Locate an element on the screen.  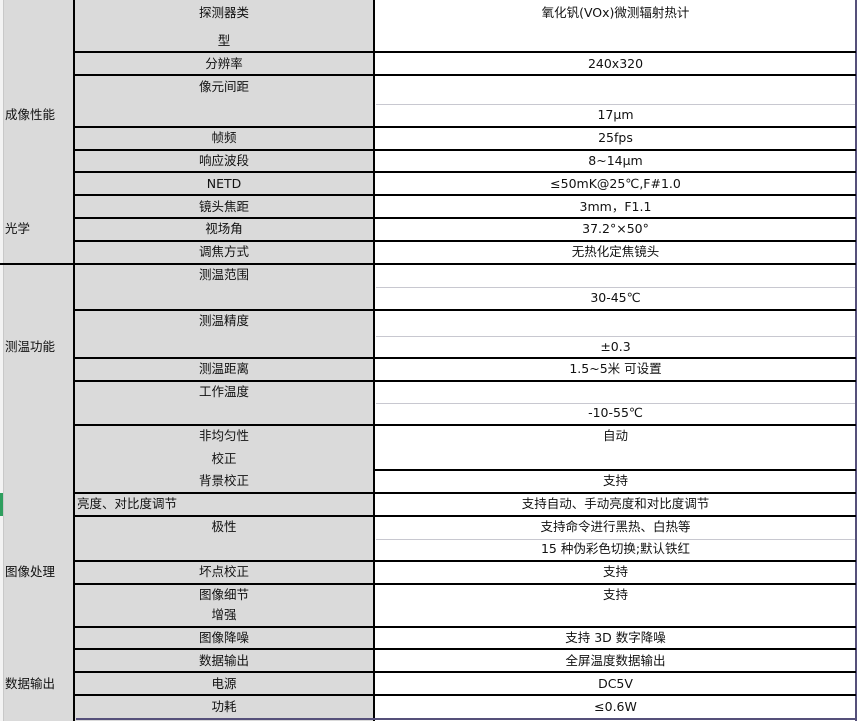
param-value: 1.5~5米 可设置 is located at coordinates (615, 368).